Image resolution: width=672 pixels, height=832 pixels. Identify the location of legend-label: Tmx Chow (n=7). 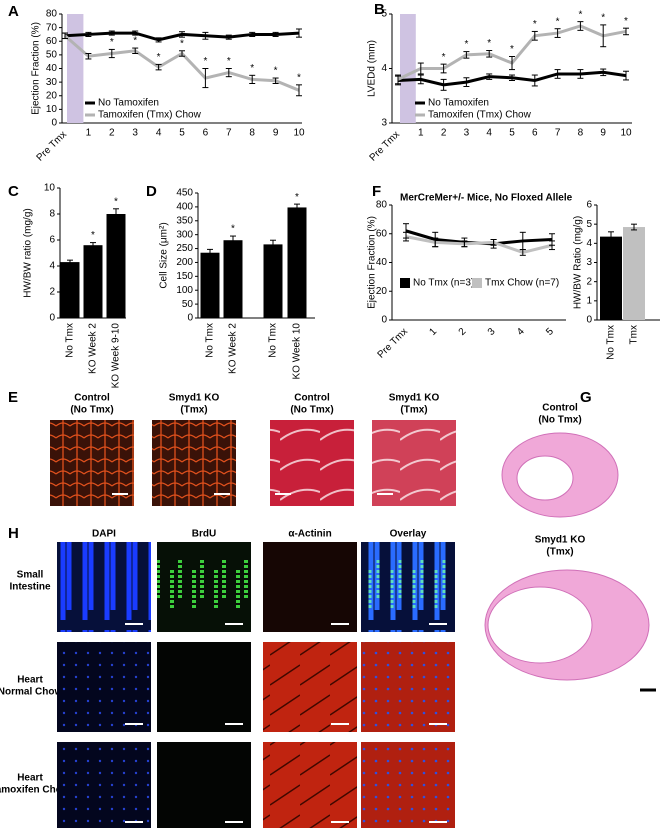
(522, 283).